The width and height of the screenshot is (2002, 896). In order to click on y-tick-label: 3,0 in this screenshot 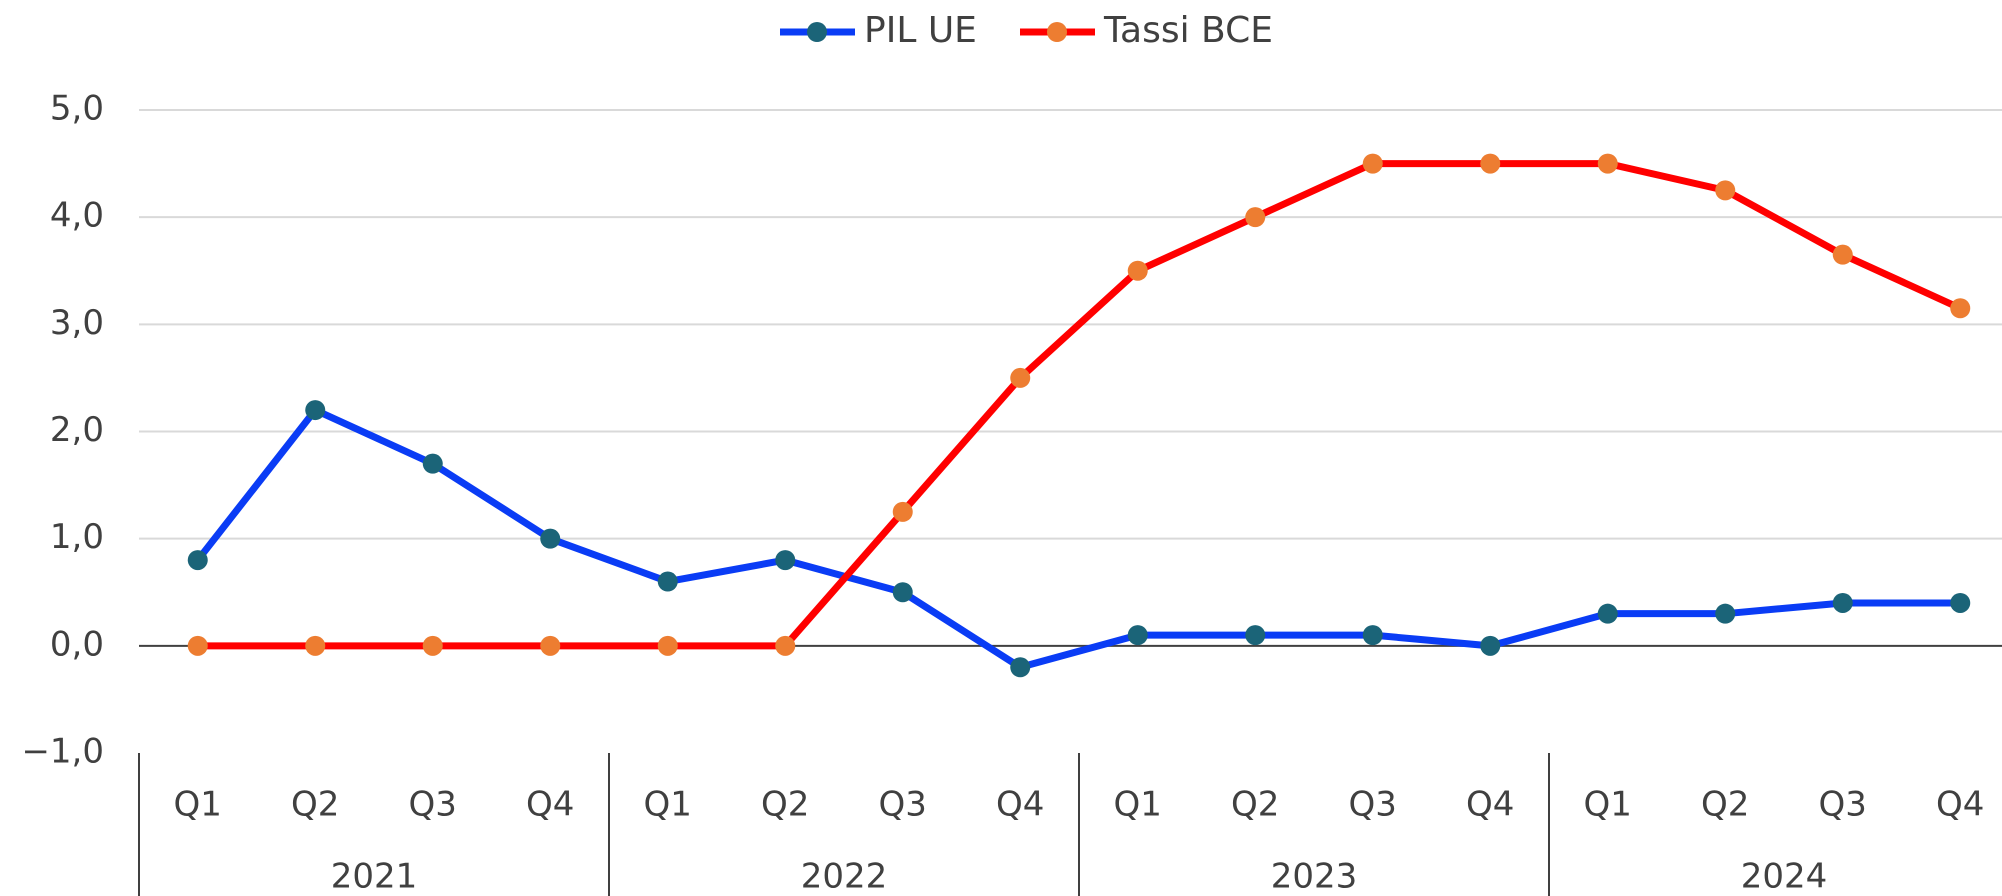, I will do `click(77, 323)`.